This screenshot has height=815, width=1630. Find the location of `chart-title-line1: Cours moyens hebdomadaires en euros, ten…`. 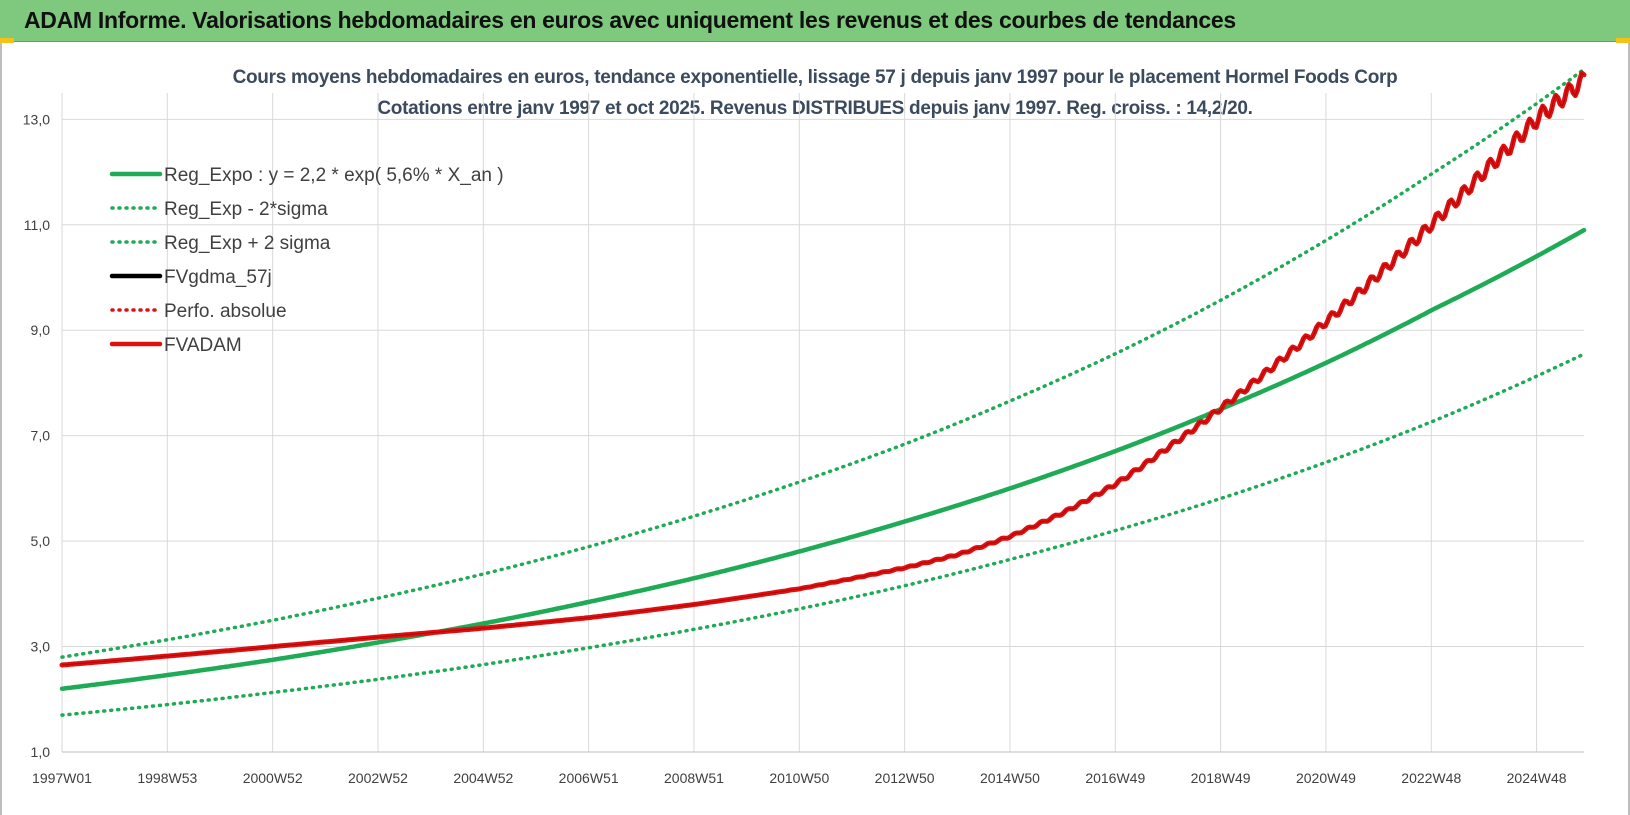

chart-title-line1: Cours moyens hebdomadaires en euros, ten… is located at coordinates (815, 77).